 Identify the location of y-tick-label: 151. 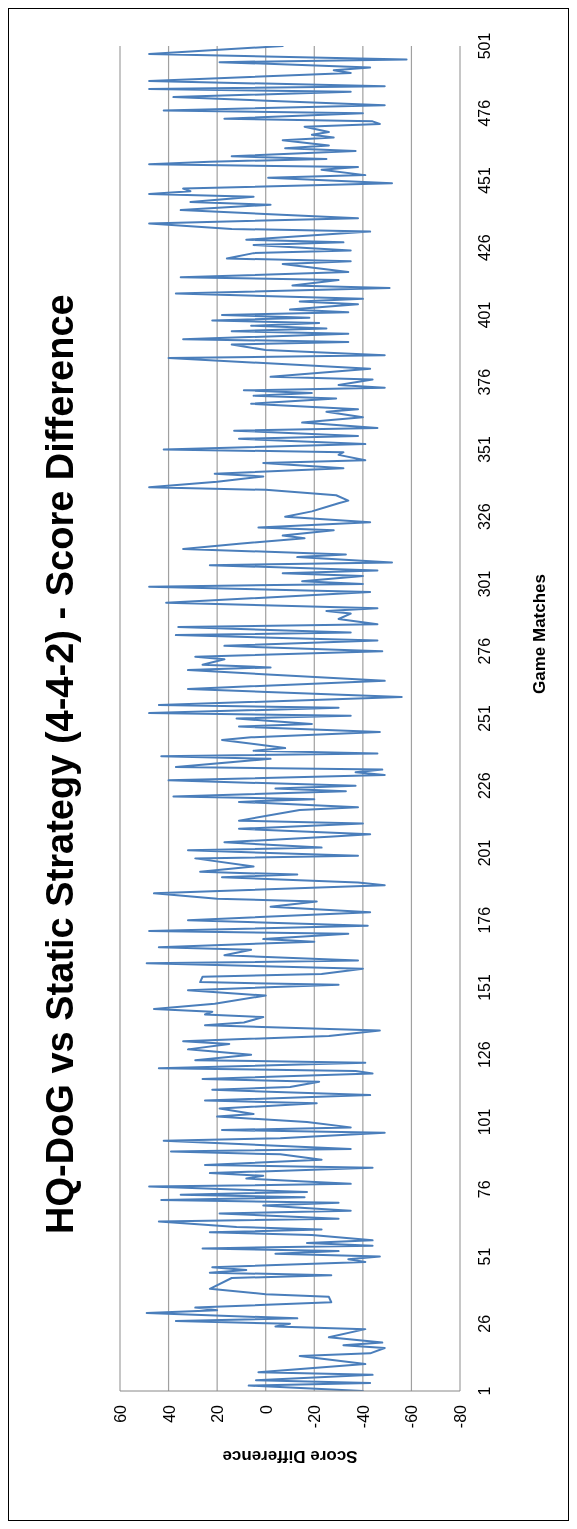
(484, 987).